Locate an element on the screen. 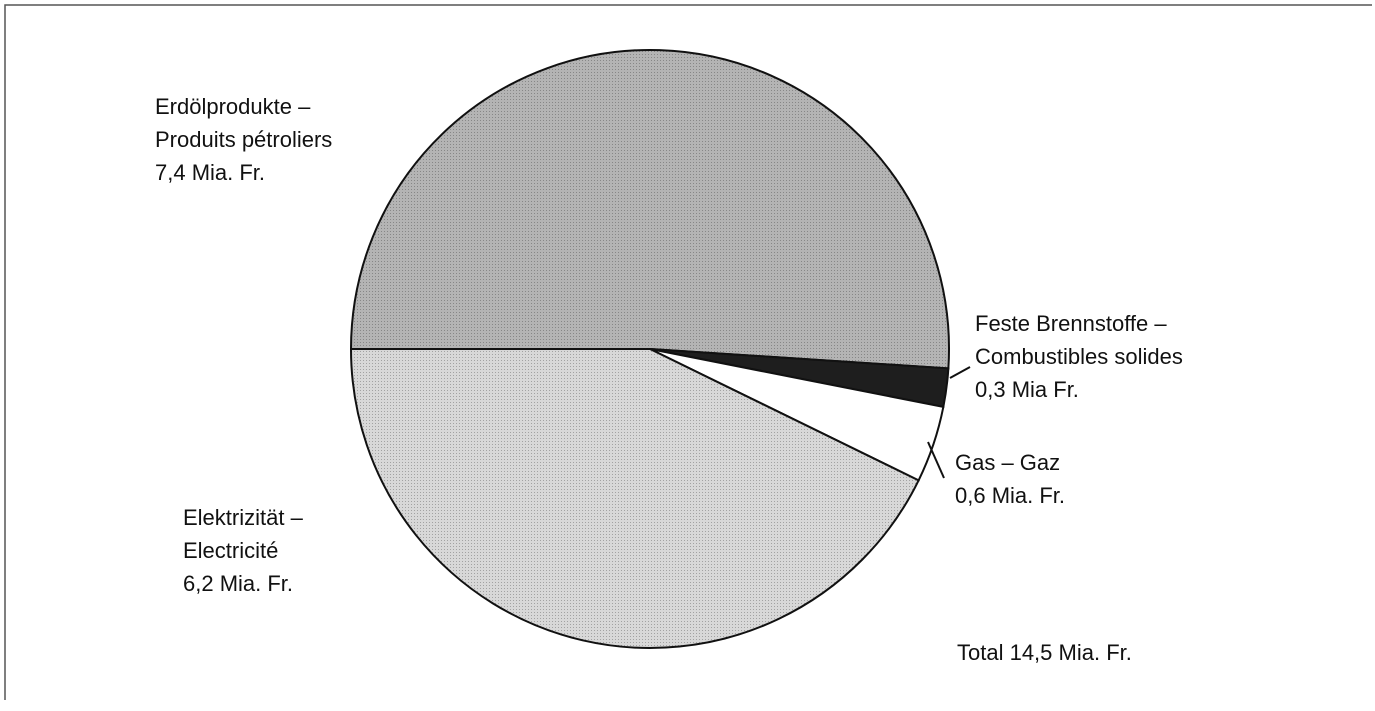 The height and width of the screenshot is (711, 1375). value-label: 7,4 Mia. Fr. is located at coordinates (210, 172).